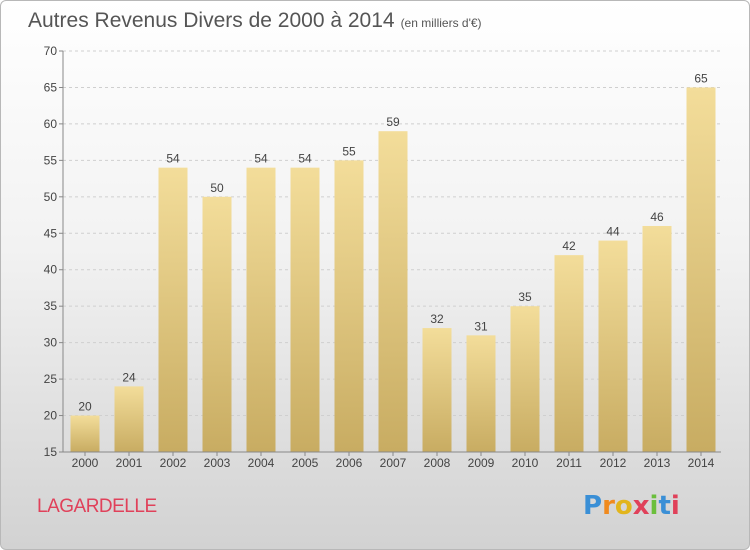 The height and width of the screenshot is (550, 750). I want to click on x-tick-label: 2002, so click(173, 463).